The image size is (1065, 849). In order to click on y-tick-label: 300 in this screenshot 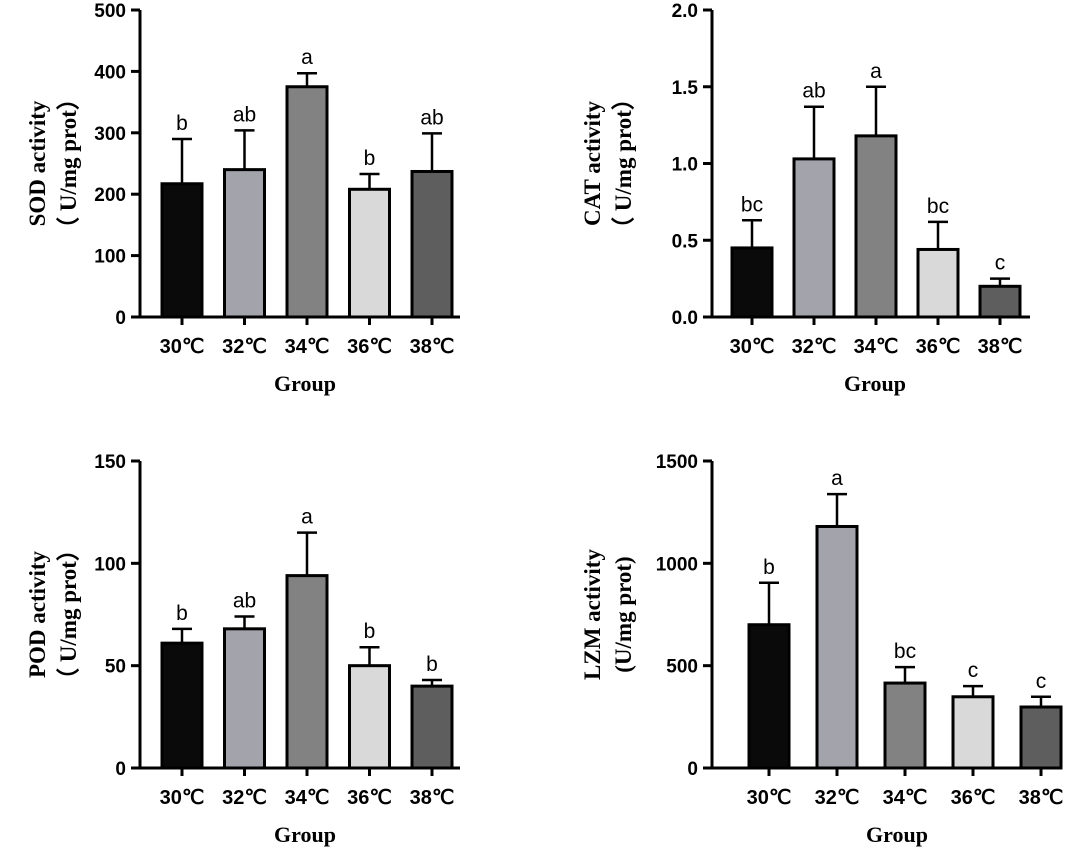, I will do `click(110, 134)`.